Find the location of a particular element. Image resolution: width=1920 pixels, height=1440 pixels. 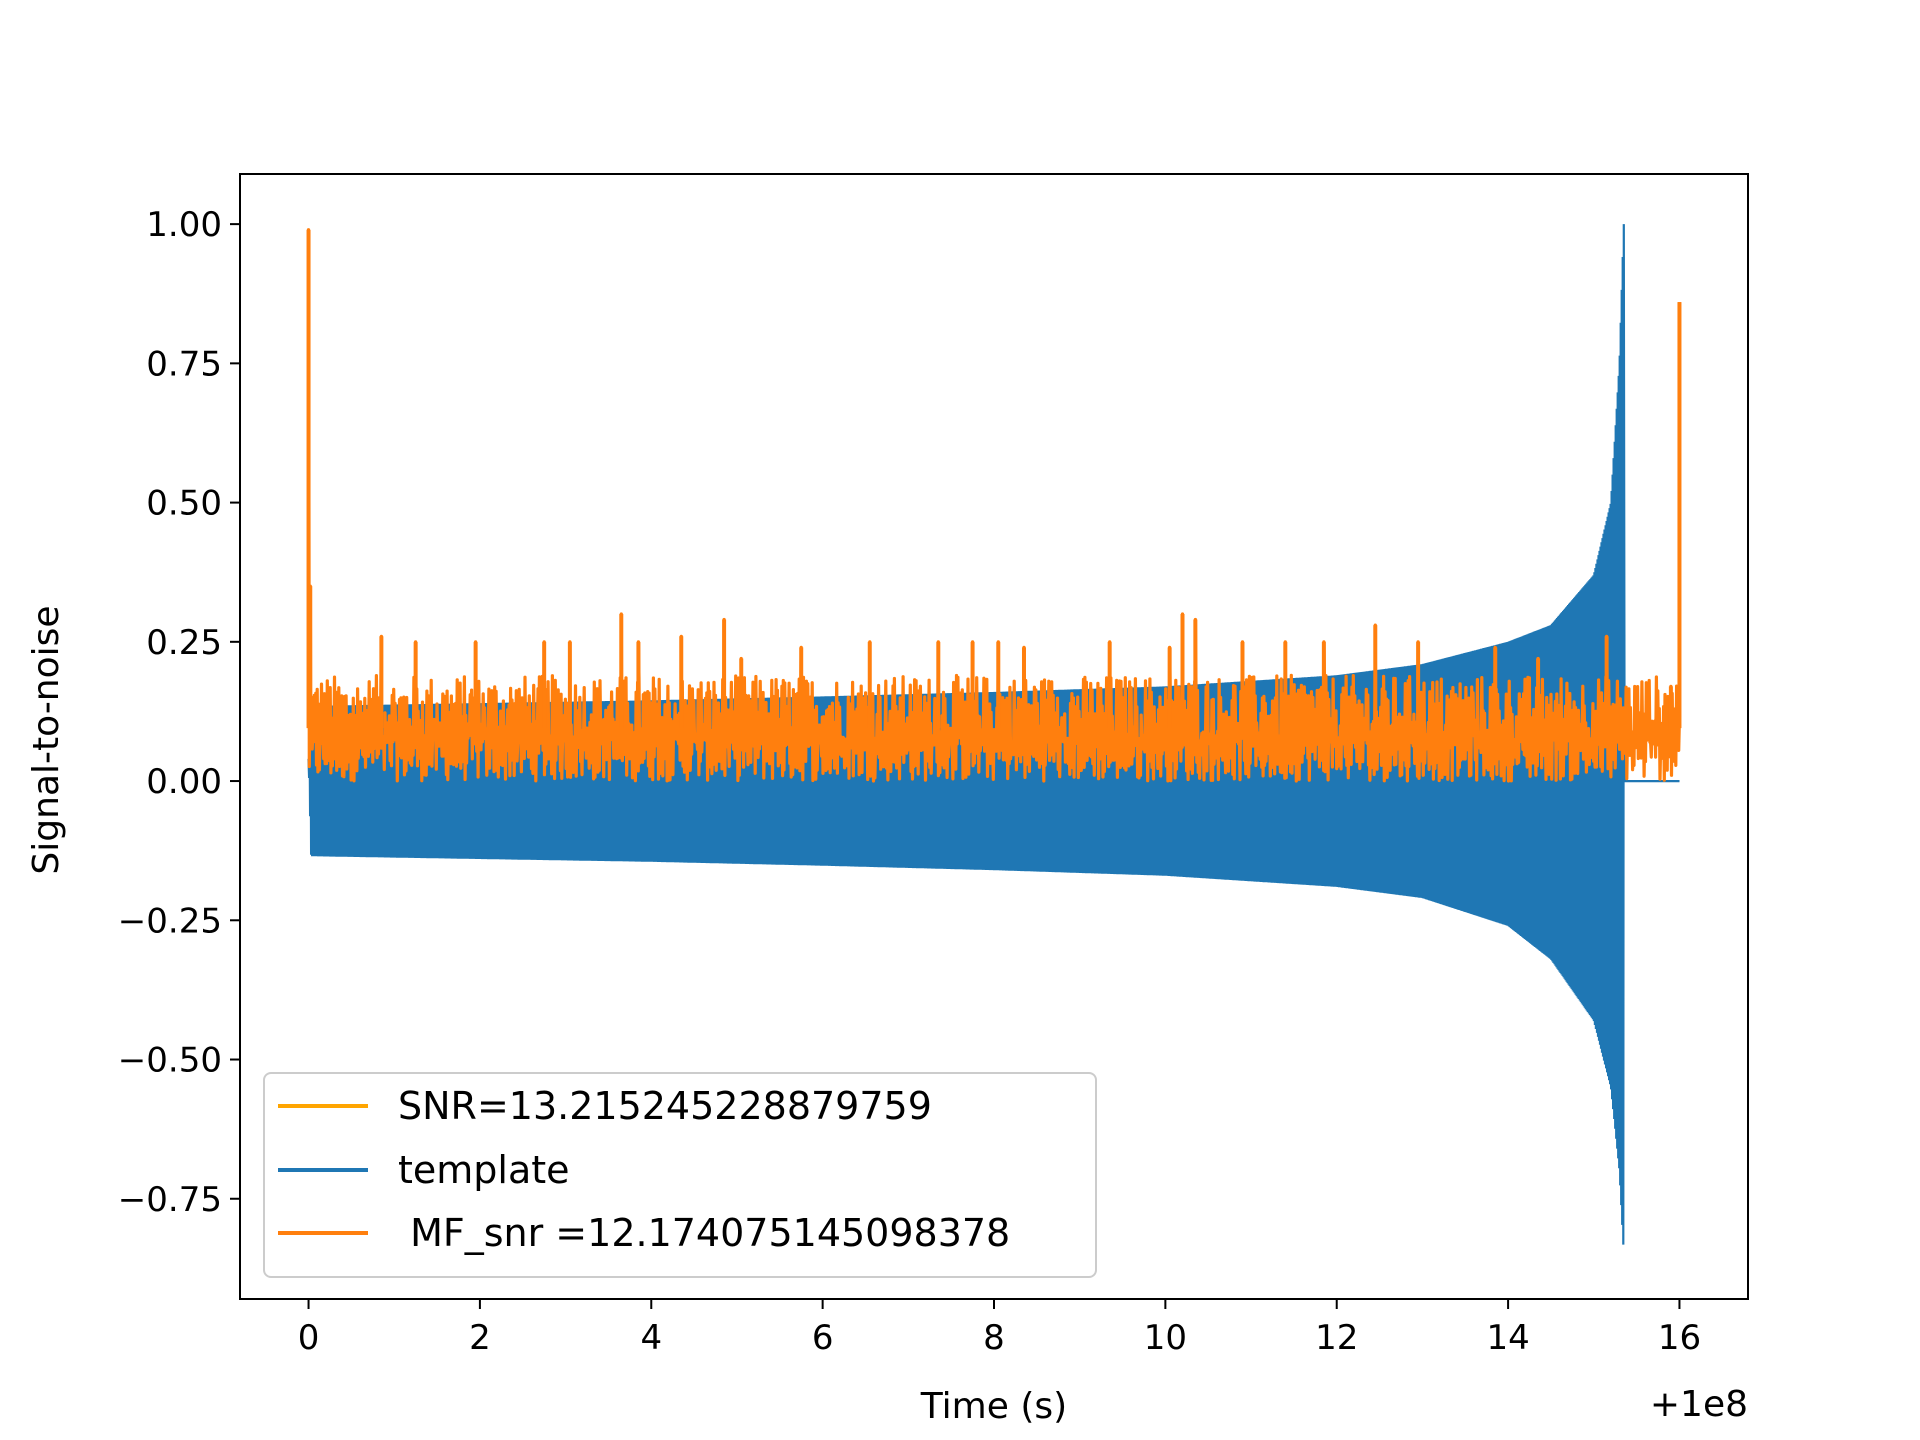

x-axis: 0 2 4 6 8 10 12 14 16 is located at coordinates (999, 1328).